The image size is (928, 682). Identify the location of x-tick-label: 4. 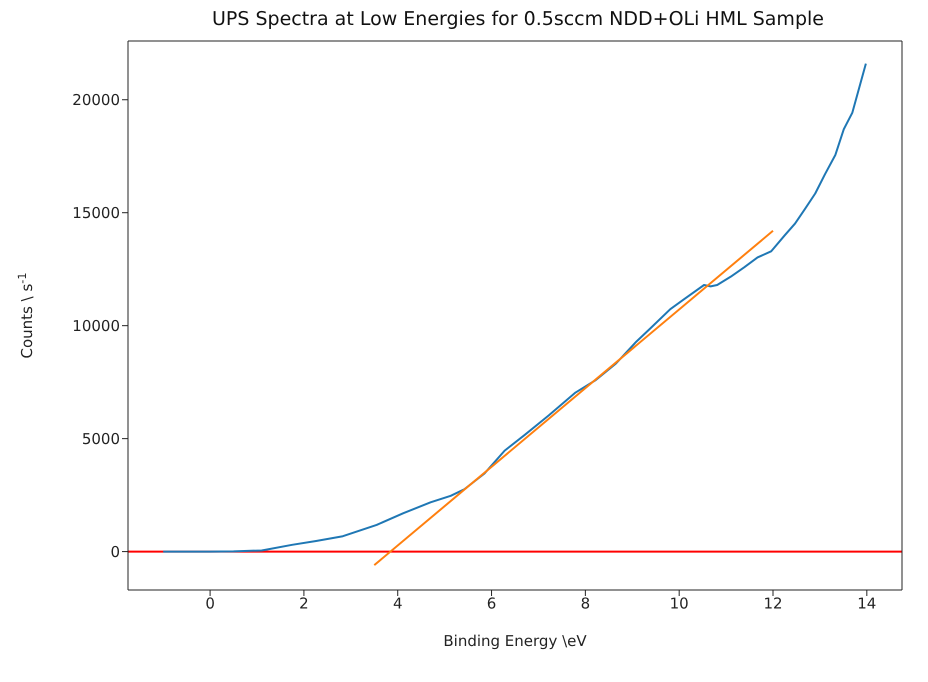
(397, 603).